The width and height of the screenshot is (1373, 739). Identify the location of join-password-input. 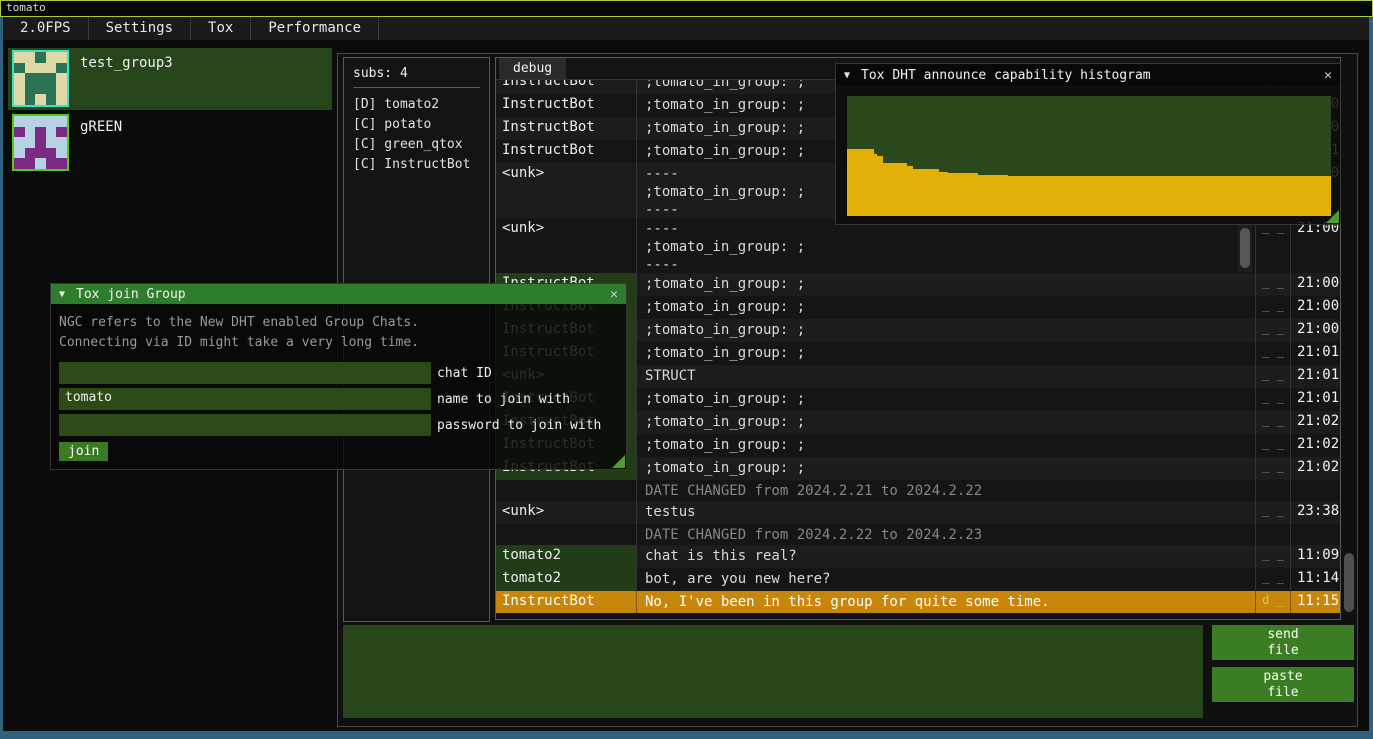
(245, 425).